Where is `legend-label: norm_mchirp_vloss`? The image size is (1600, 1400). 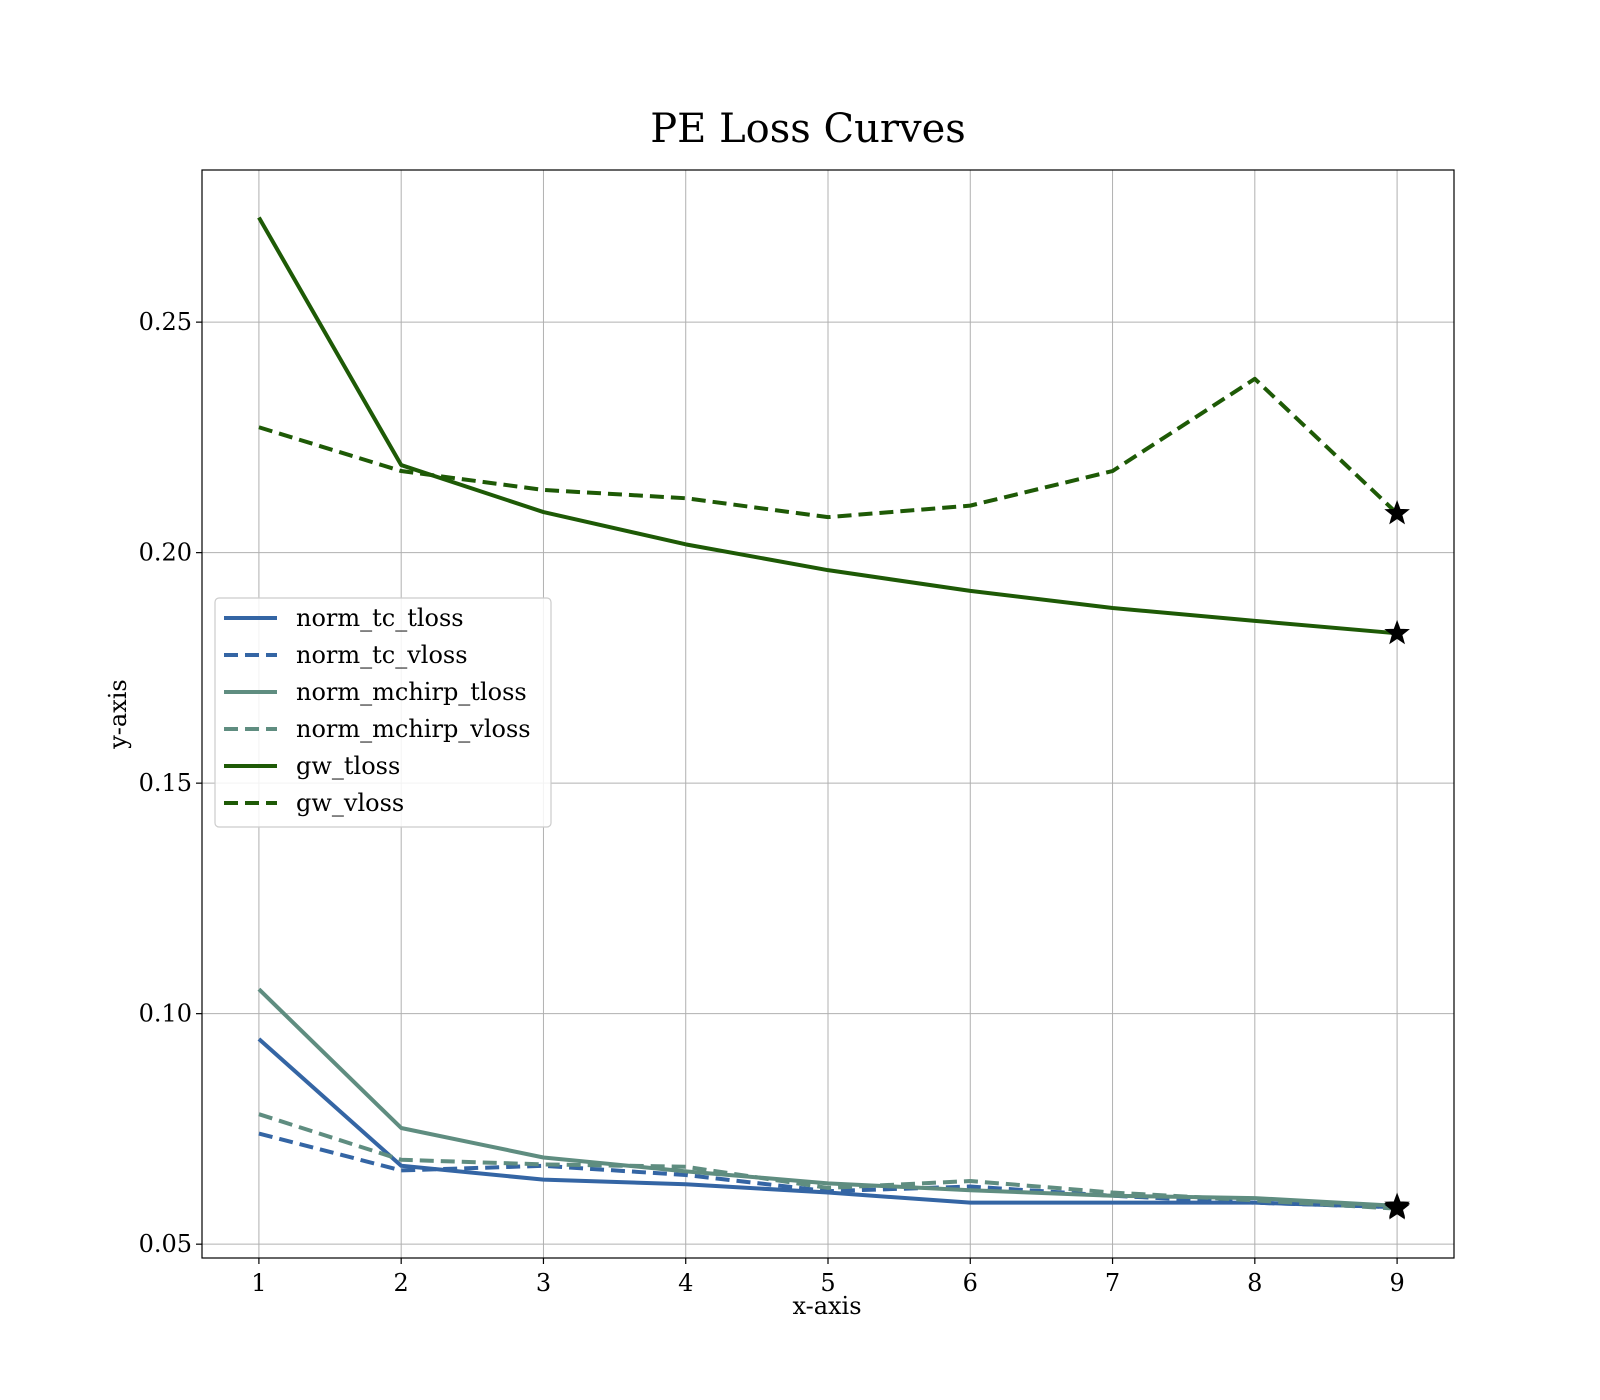
legend-label: norm_mchirp_vloss is located at coordinates (413, 729).